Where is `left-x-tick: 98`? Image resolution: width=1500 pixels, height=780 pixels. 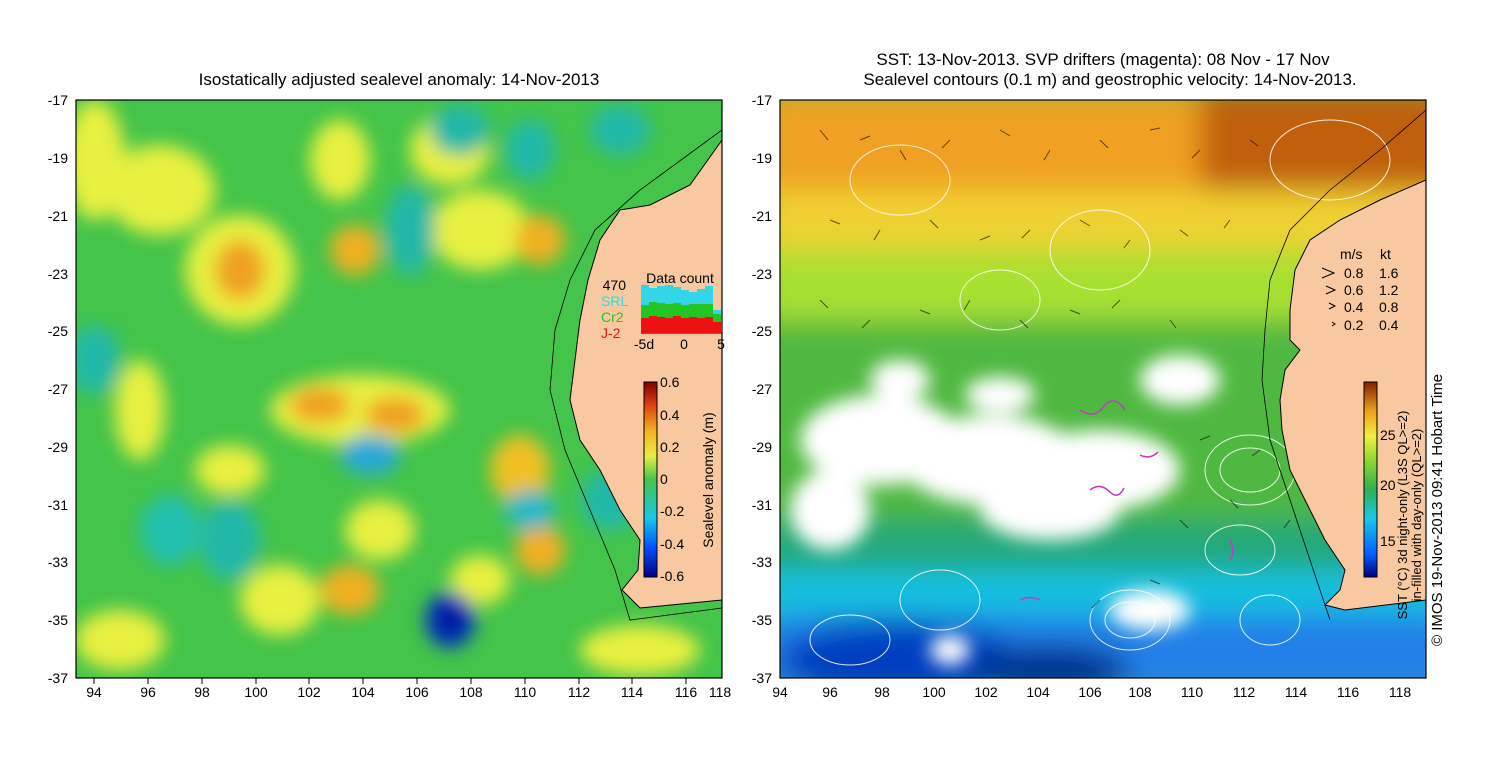
left-x-tick: 98 is located at coordinates (202, 692).